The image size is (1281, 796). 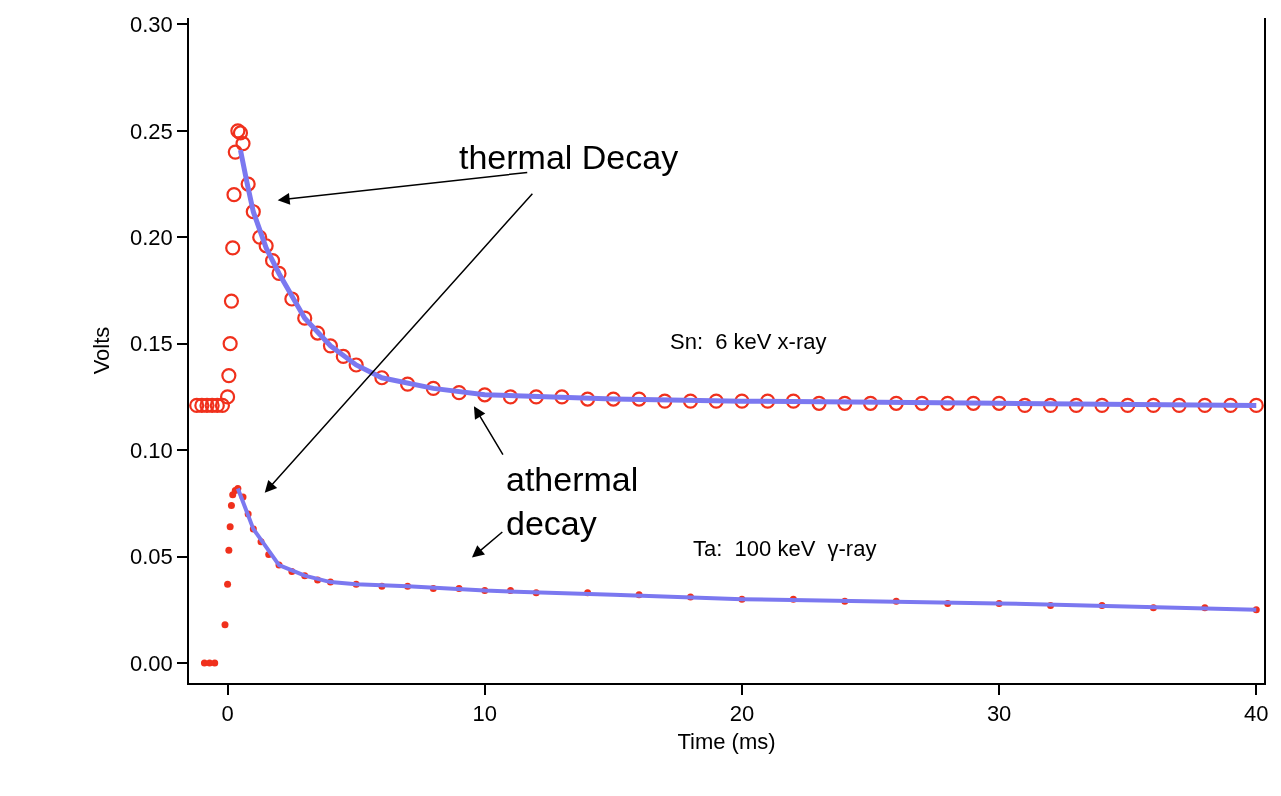 I want to click on y-tick-label: 0.20, so click(x=151, y=237).